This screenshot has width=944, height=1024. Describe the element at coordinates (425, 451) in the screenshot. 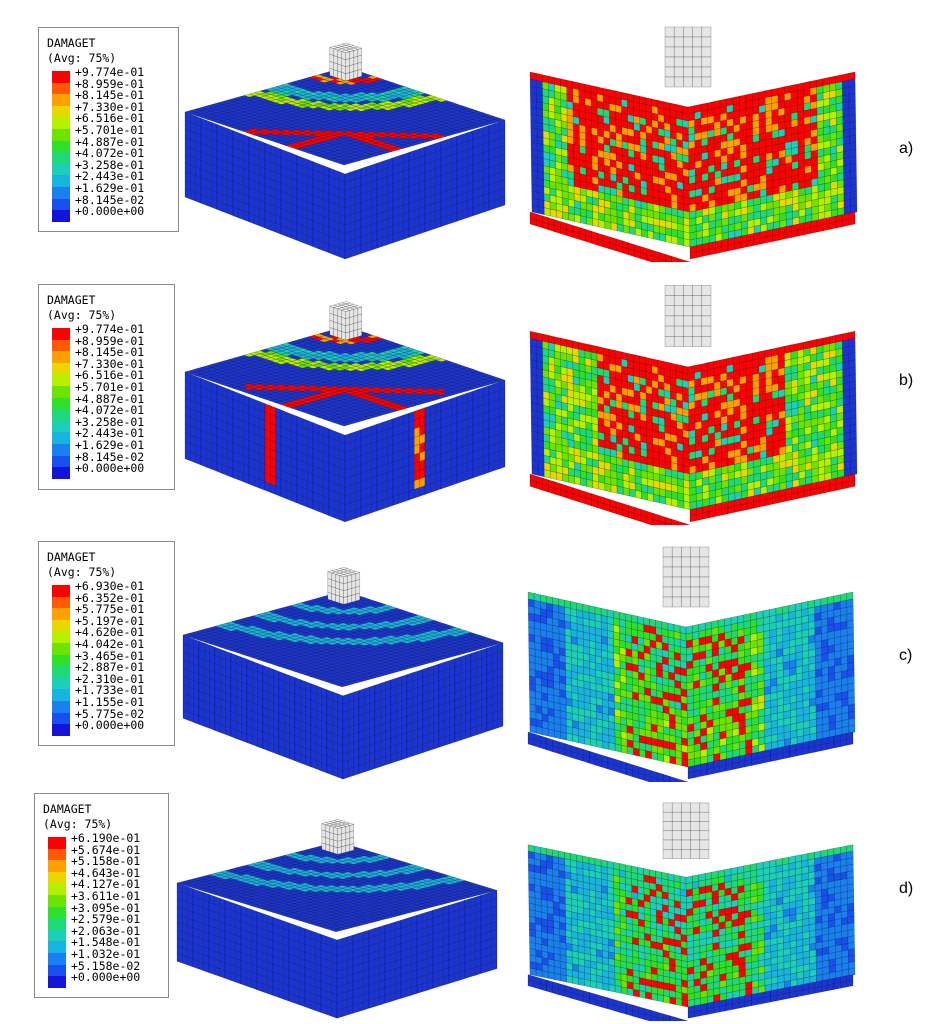

I see `slab-side-right` at that location.